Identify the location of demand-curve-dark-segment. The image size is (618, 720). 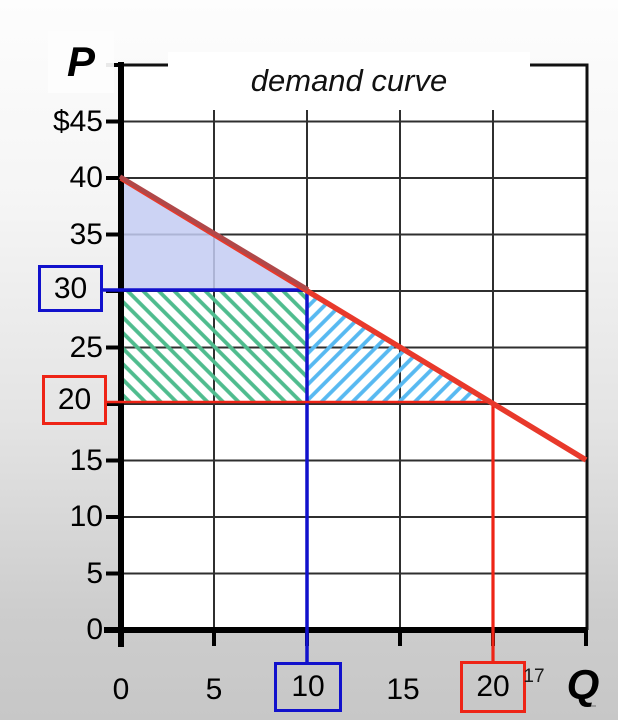
(214, 233).